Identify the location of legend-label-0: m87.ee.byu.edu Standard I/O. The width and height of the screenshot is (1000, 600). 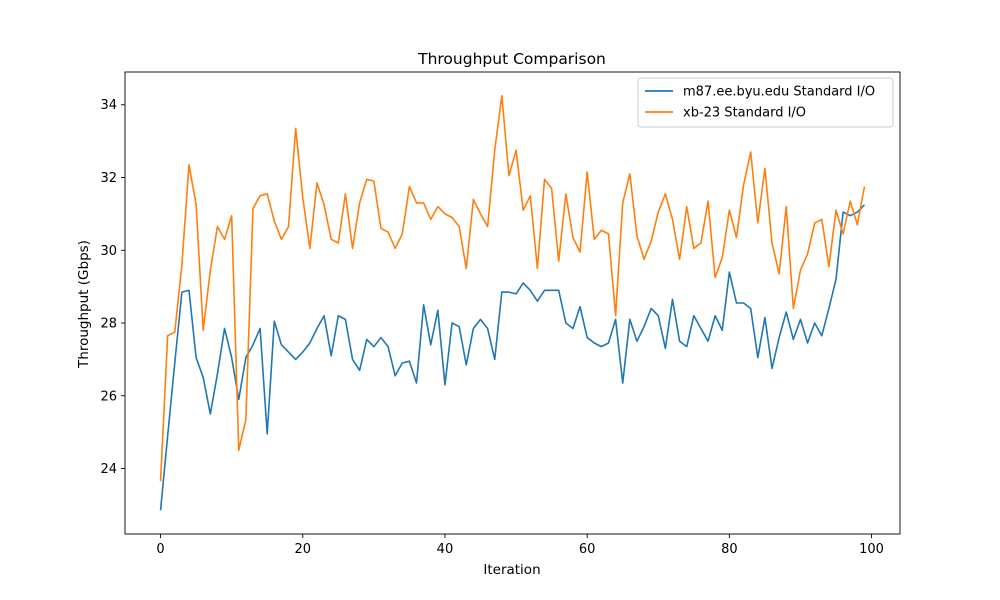
(779, 92).